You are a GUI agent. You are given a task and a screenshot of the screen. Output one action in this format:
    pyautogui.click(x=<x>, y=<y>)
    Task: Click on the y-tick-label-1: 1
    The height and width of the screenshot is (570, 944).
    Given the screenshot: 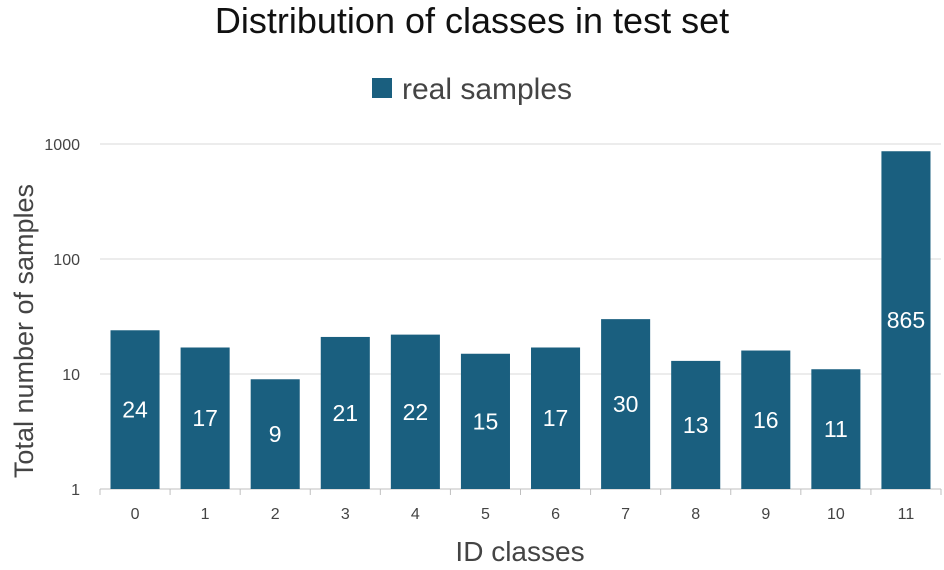 What is the action you would take?
    pyautogui.click(x=75, y=490)
    